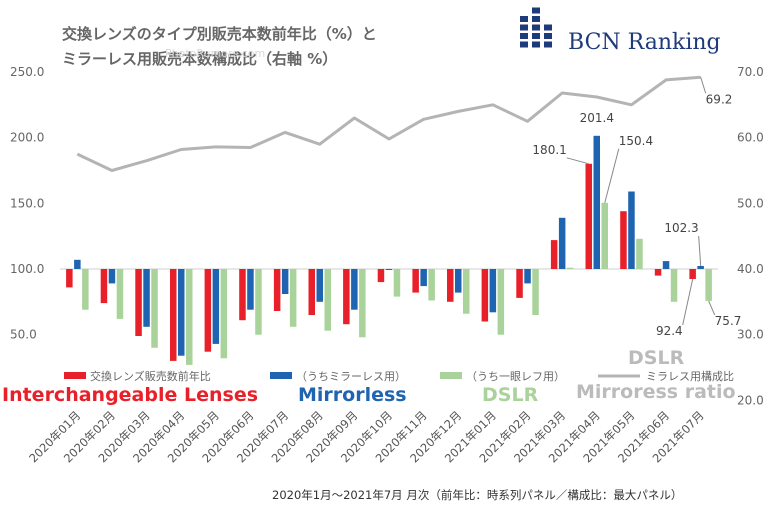 Image resolution: width=780 pixels, height=509 pixels. What do you see at coordinates (644, 42) in the screenshot?
I see `logo-text: BCN Ranking` at bounding box center [644, 42].